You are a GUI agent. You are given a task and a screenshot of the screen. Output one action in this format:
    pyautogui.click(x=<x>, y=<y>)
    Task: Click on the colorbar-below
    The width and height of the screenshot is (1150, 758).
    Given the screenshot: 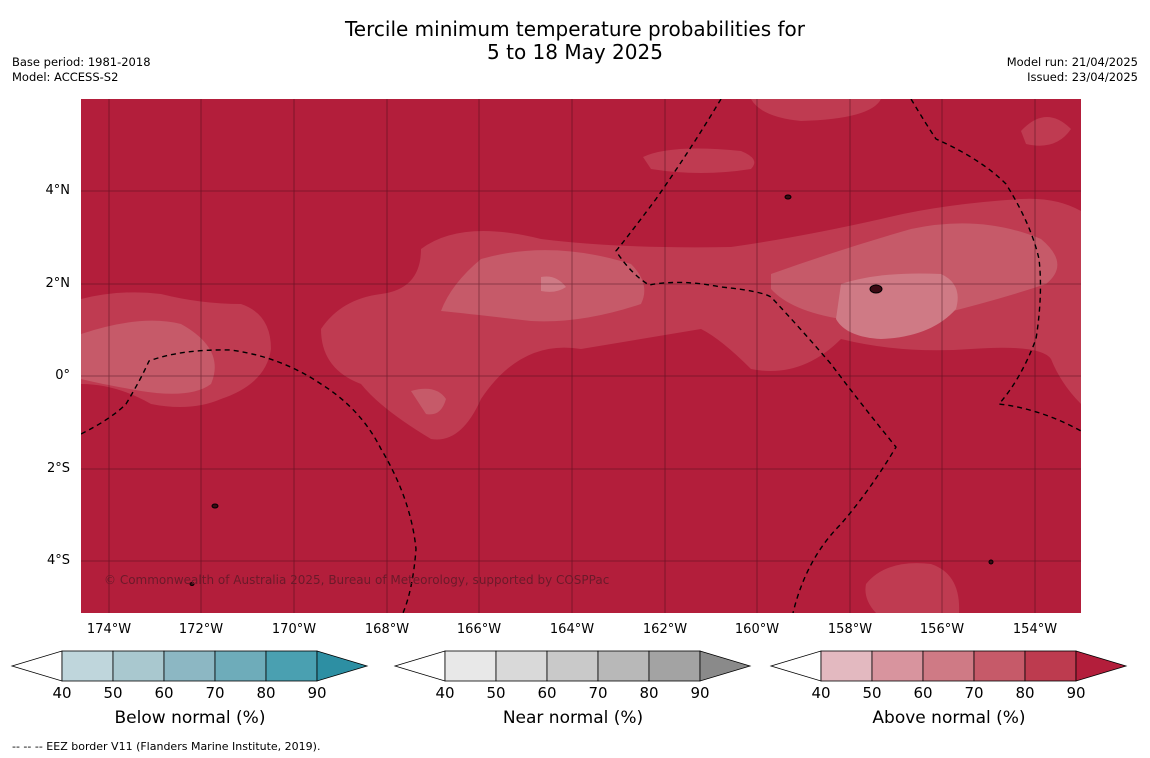 What is the action you would take?
    pyautogui.click(x=189, y=666)
    